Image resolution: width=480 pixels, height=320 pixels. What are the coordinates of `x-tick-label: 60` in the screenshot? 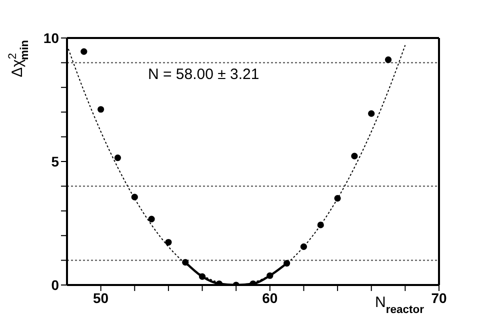 It's located at (270, 298).